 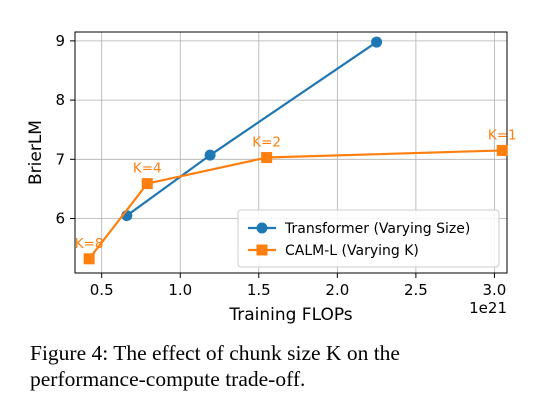 I want to click on y-tick-label: 7, so click(x=60, y=159).